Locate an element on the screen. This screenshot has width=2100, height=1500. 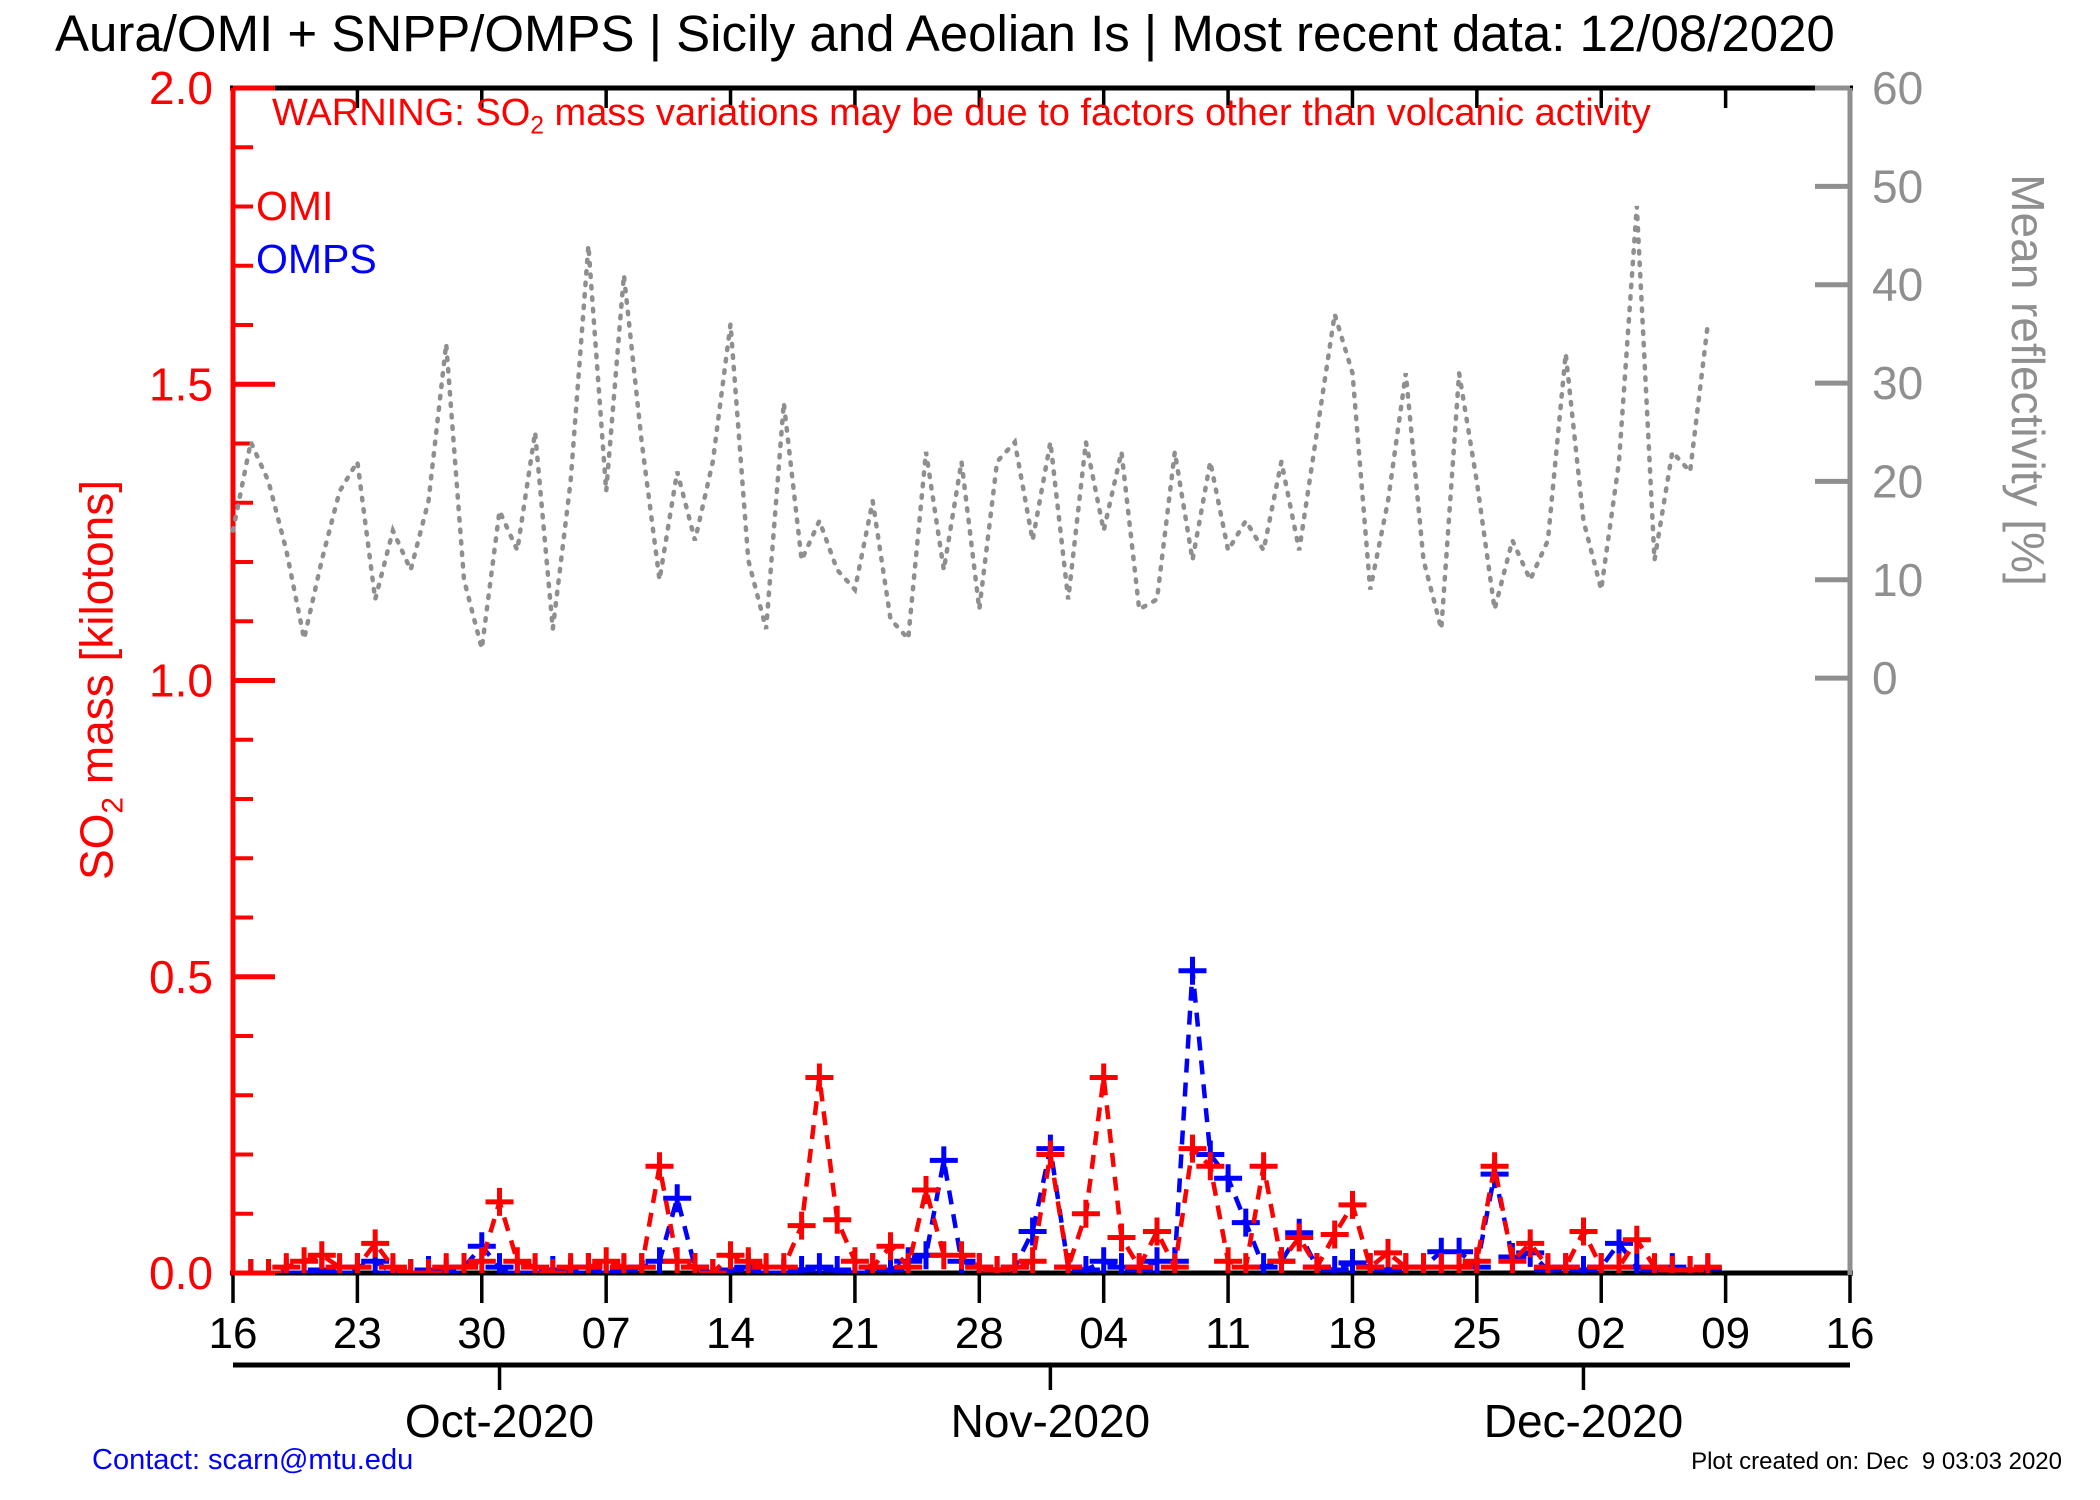
tick-label: Dec-2020 is located at coordinates (1583, 1421).